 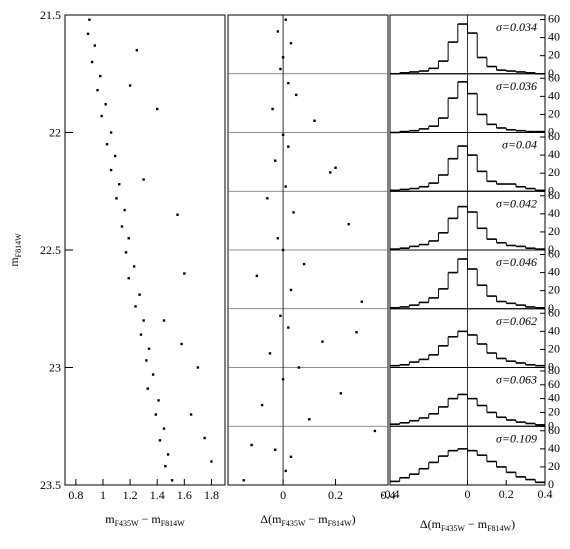 I want to click on sigma-label: σ=0.04, so click(x=519, y=145).